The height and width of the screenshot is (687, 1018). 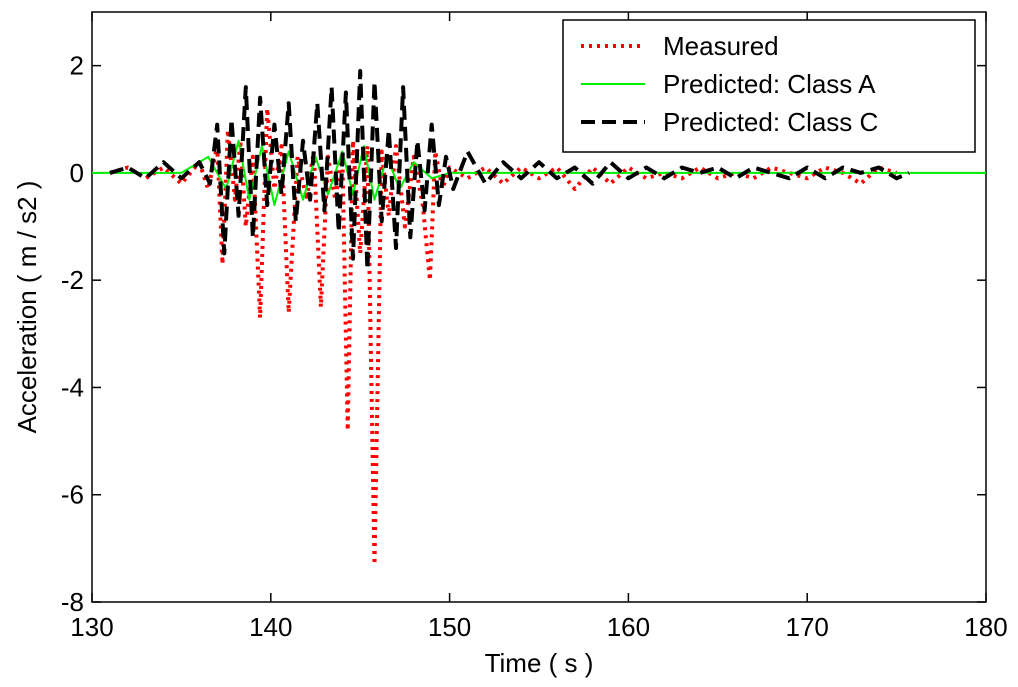 I want to click on x-tick-label: 150, so click(x=449, y=627).